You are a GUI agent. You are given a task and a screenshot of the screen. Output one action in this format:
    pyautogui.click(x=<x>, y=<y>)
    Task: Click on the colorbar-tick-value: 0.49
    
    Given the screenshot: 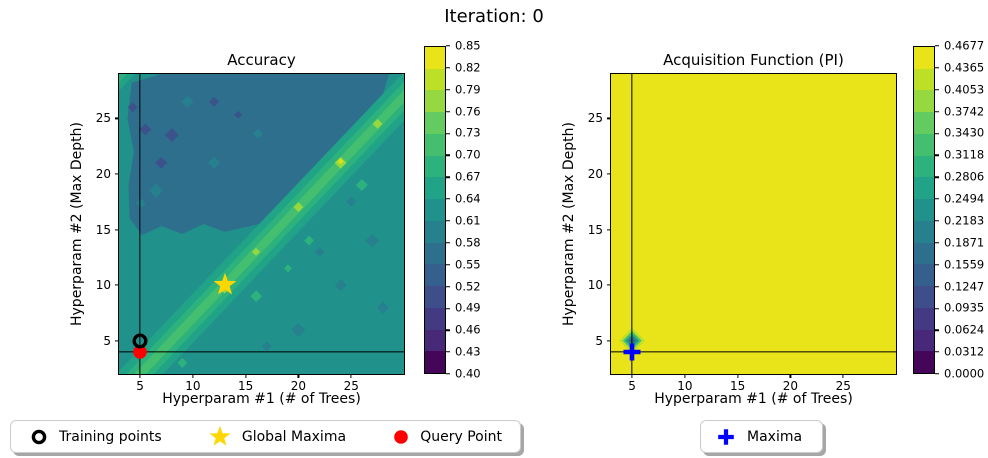 What is the action you would take?
    pyautogui.click(x=468, y=307)
    